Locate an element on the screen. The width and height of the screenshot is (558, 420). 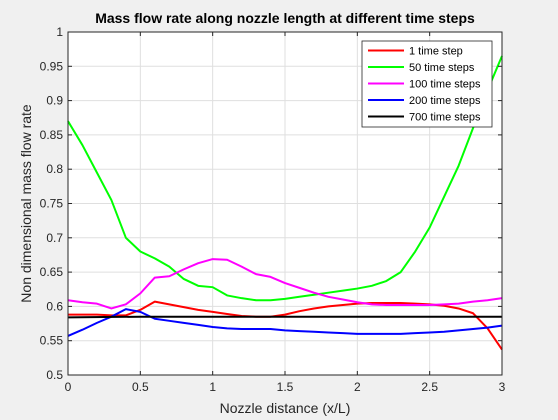
legend-label: 100 time steps is located at coordinates (445, 85).